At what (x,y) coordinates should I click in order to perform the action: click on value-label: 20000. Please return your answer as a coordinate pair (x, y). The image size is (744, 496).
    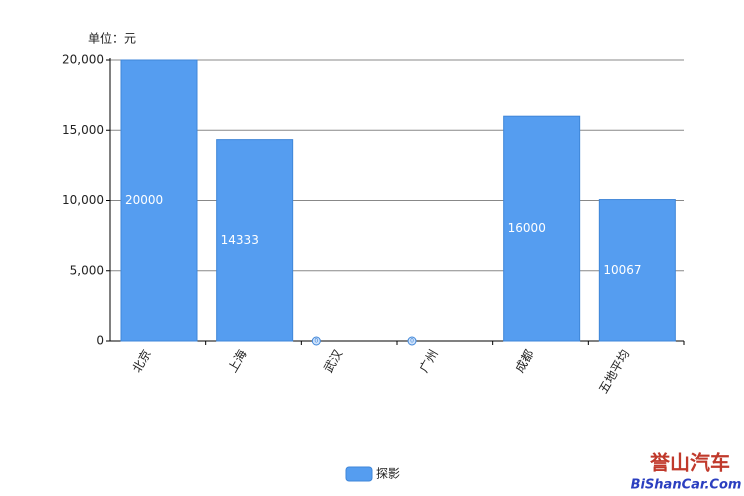
    Looking at the image, I should click on (144, 200).